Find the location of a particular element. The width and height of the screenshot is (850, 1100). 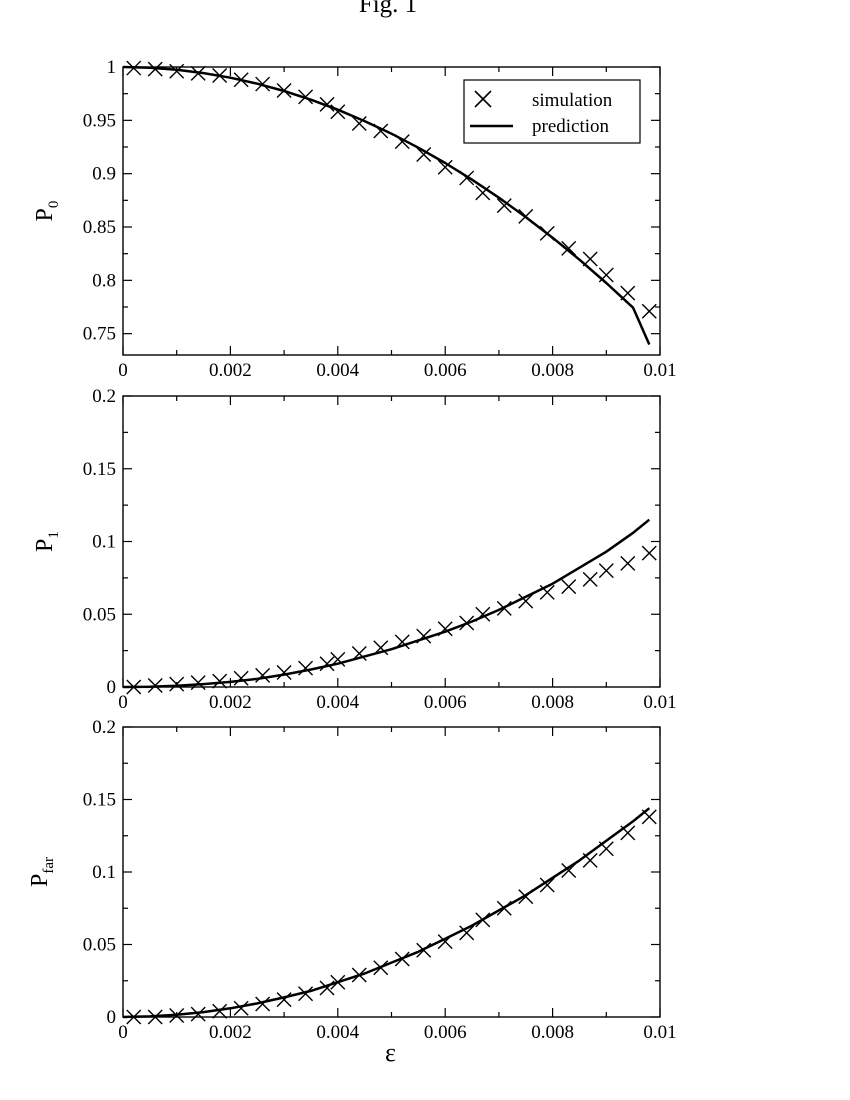

y-axis-label: Pfar is located at coordinates (42, 872).